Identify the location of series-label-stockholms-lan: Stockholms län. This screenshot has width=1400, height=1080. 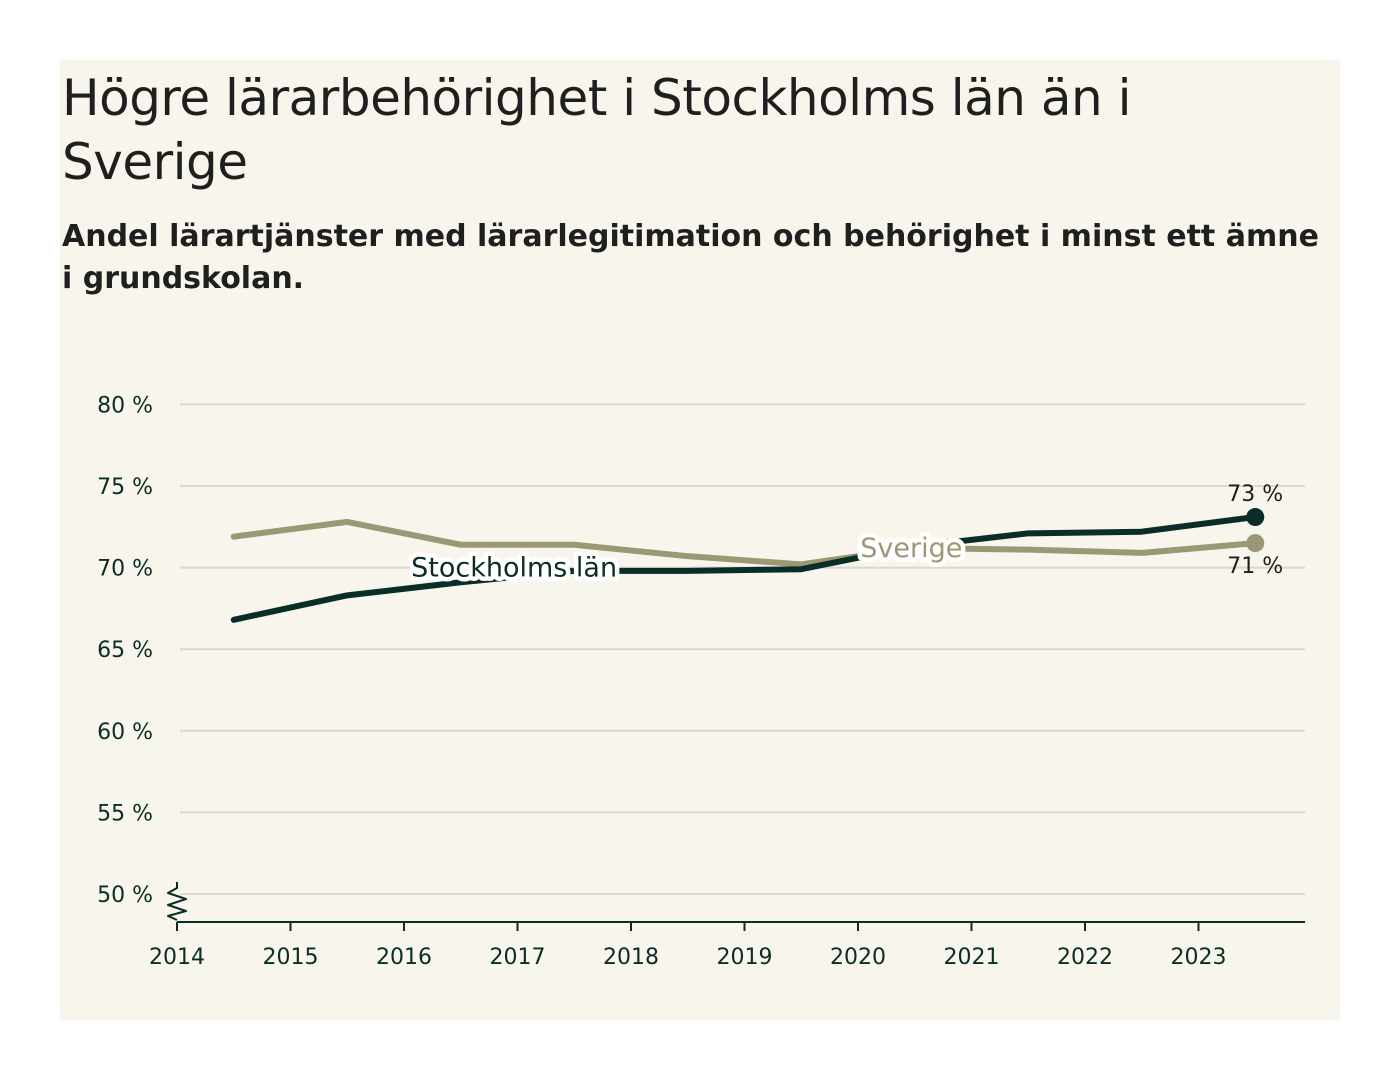
(514, 568).